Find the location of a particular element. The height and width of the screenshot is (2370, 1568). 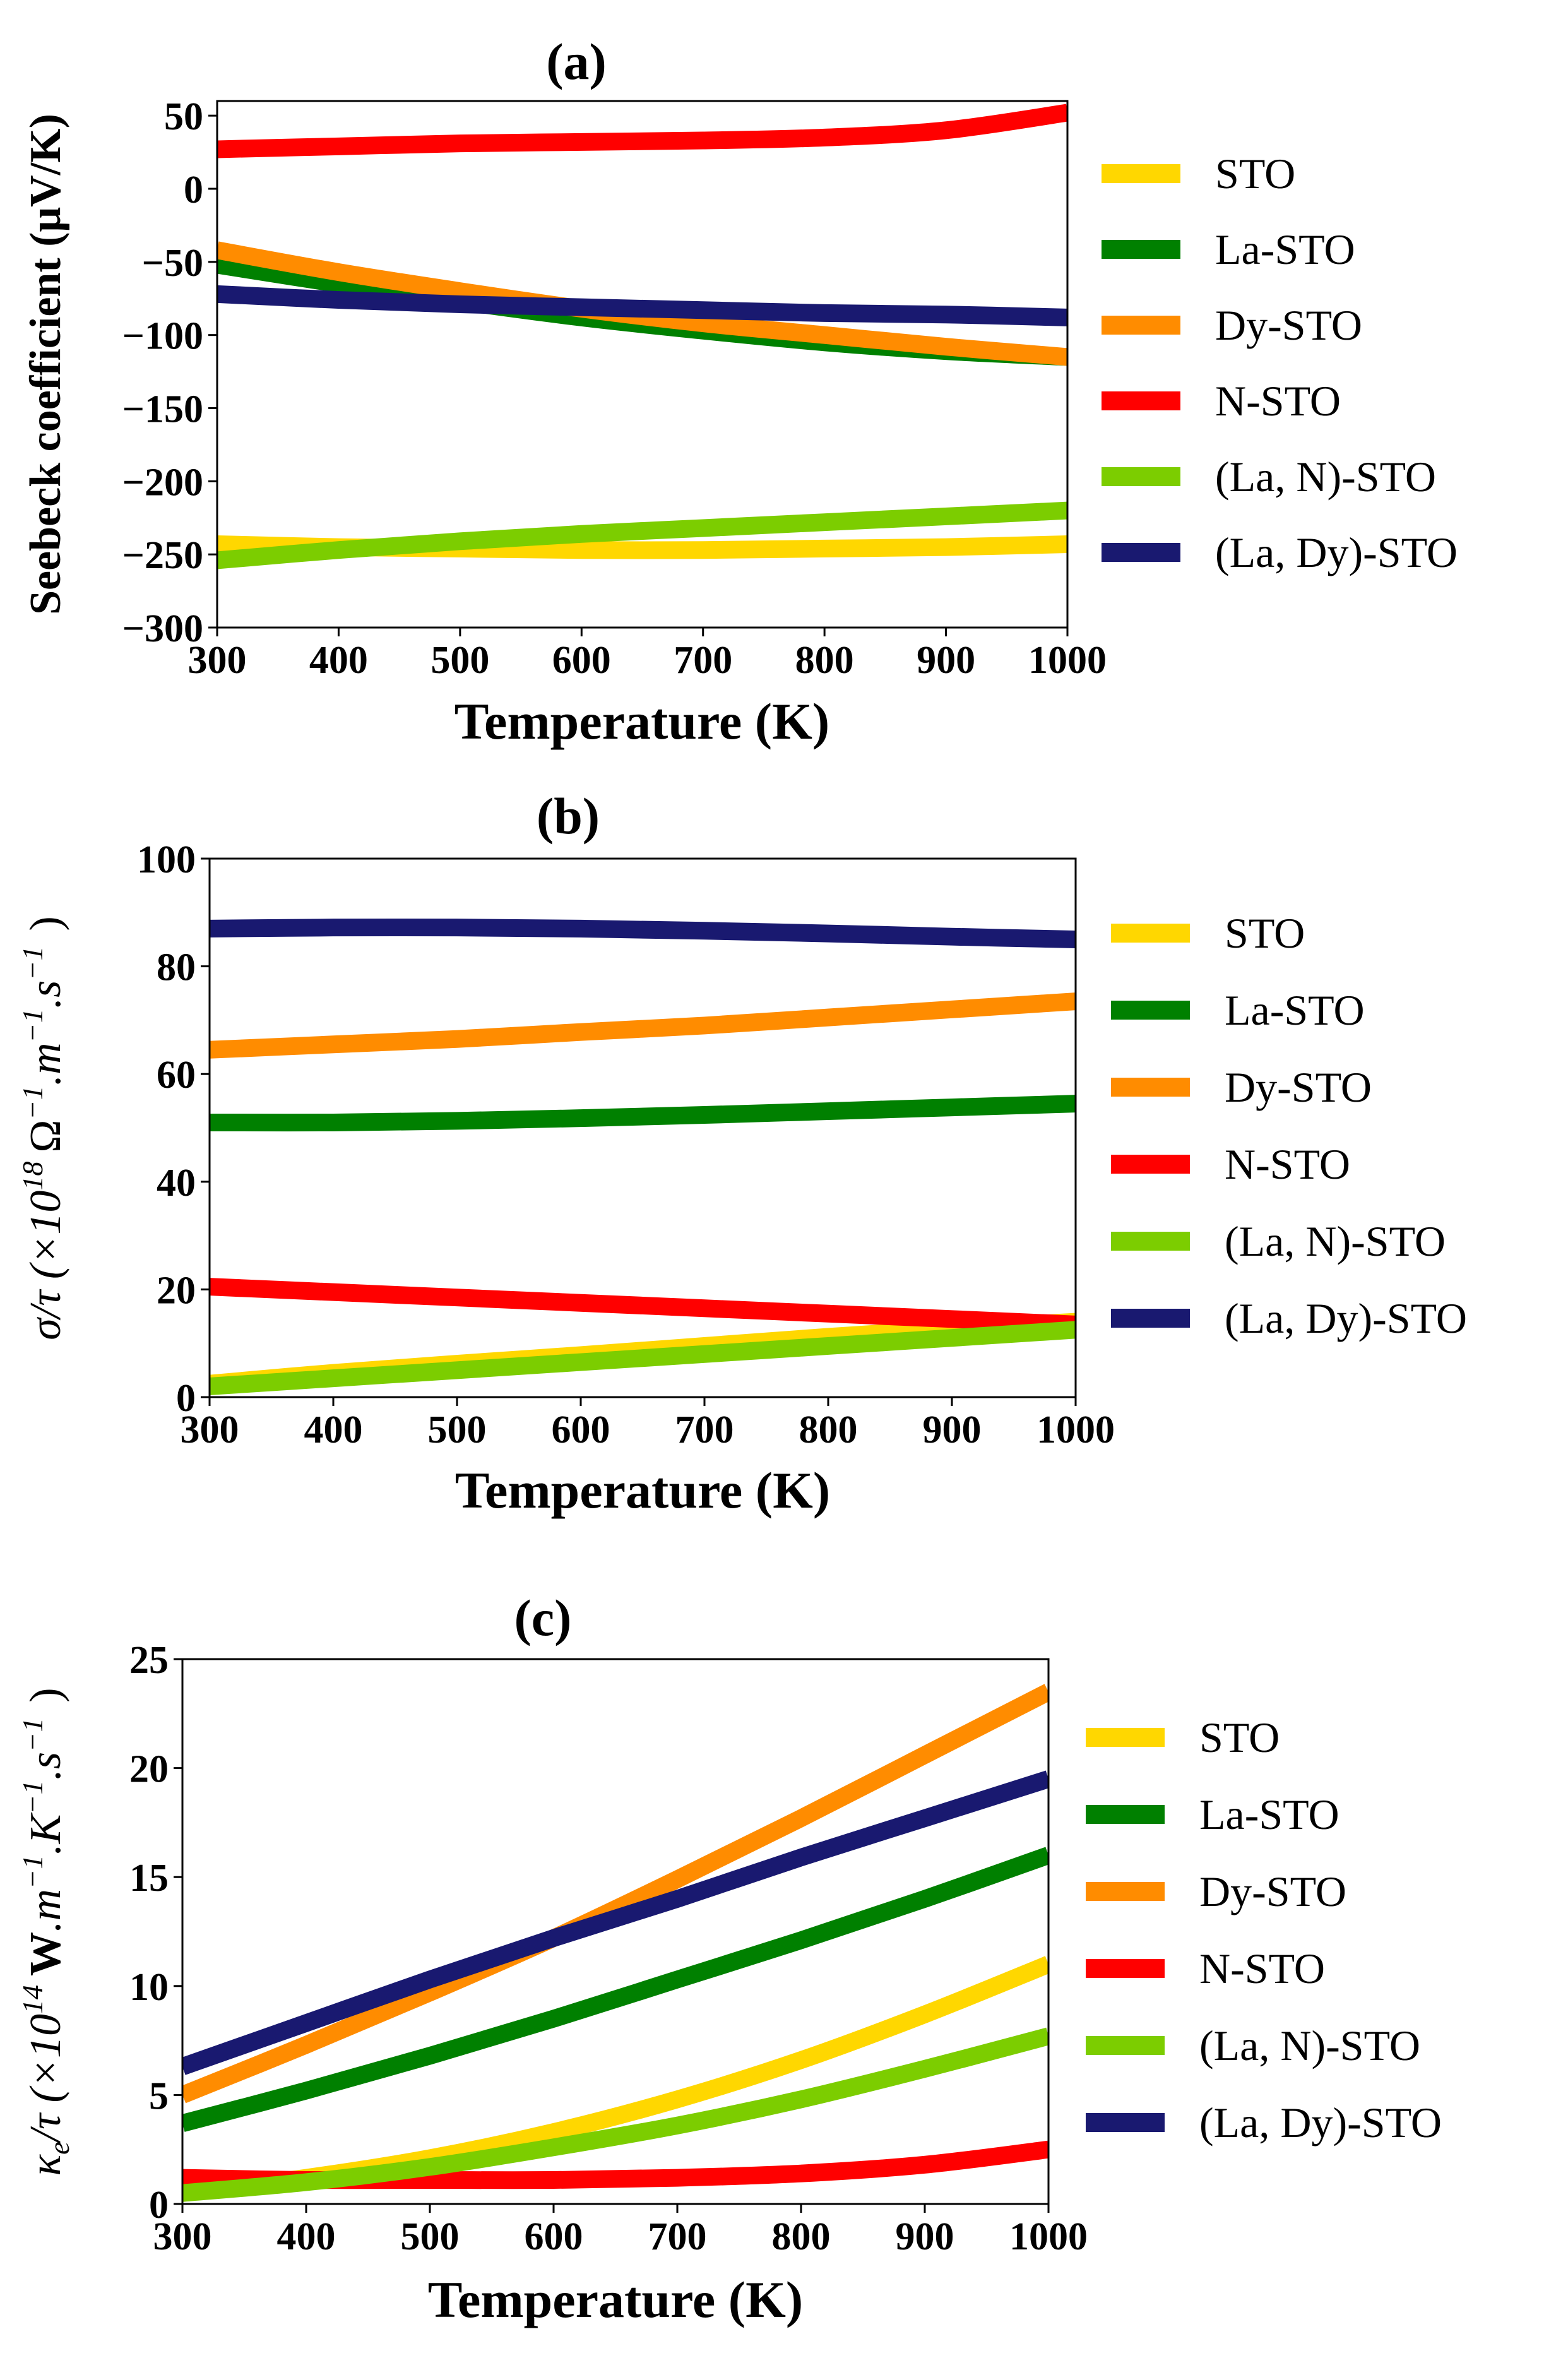

y-label-tail2: .K is located at coordinates (45, 1833).